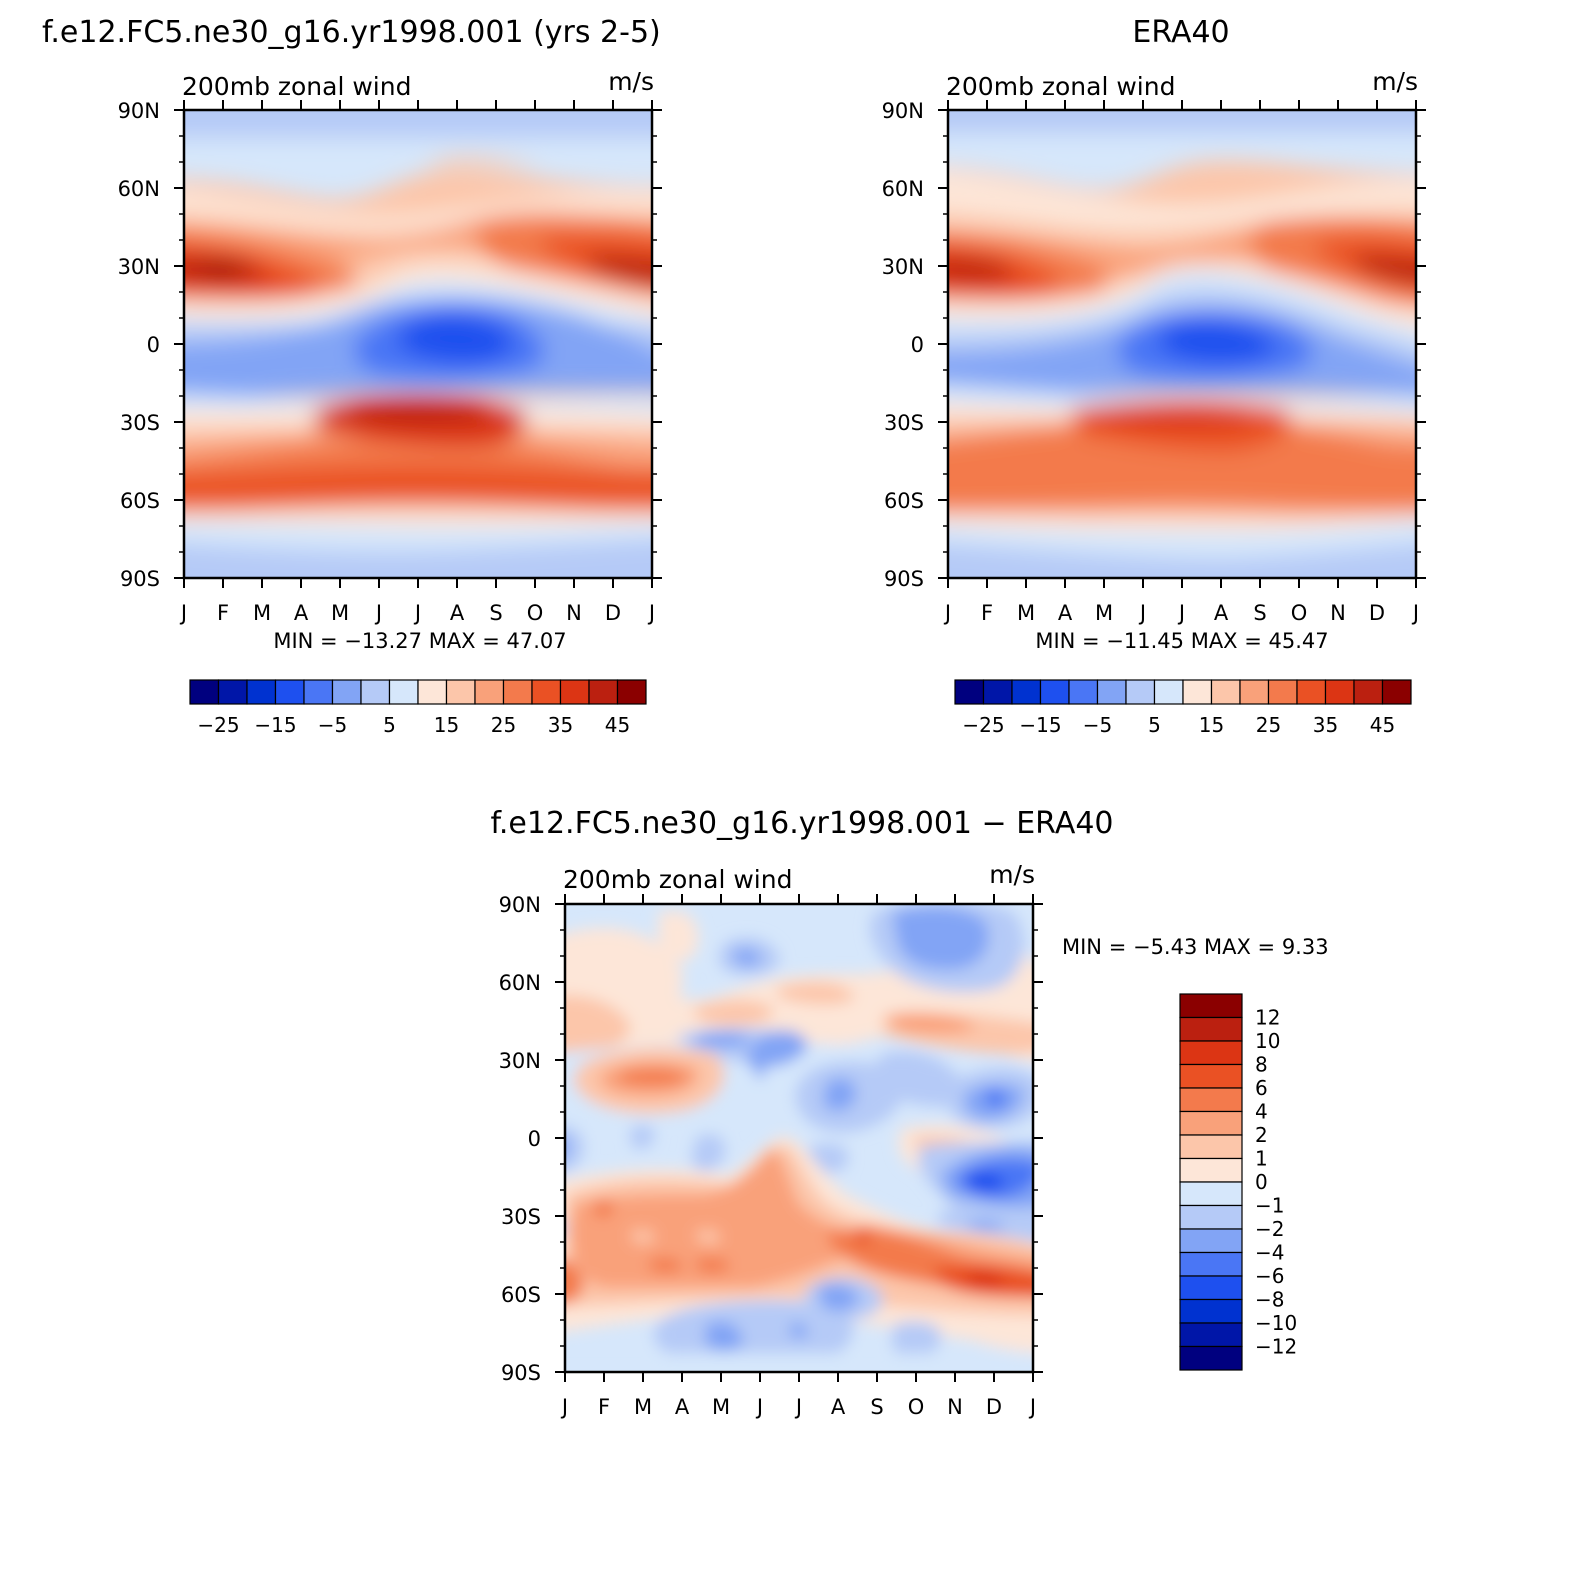 The height and width of the screenshot is (1591, 1591). Describe the element at coordinates (617, 725) in the screenshot. I see `colorbar-label: 45` at that location.